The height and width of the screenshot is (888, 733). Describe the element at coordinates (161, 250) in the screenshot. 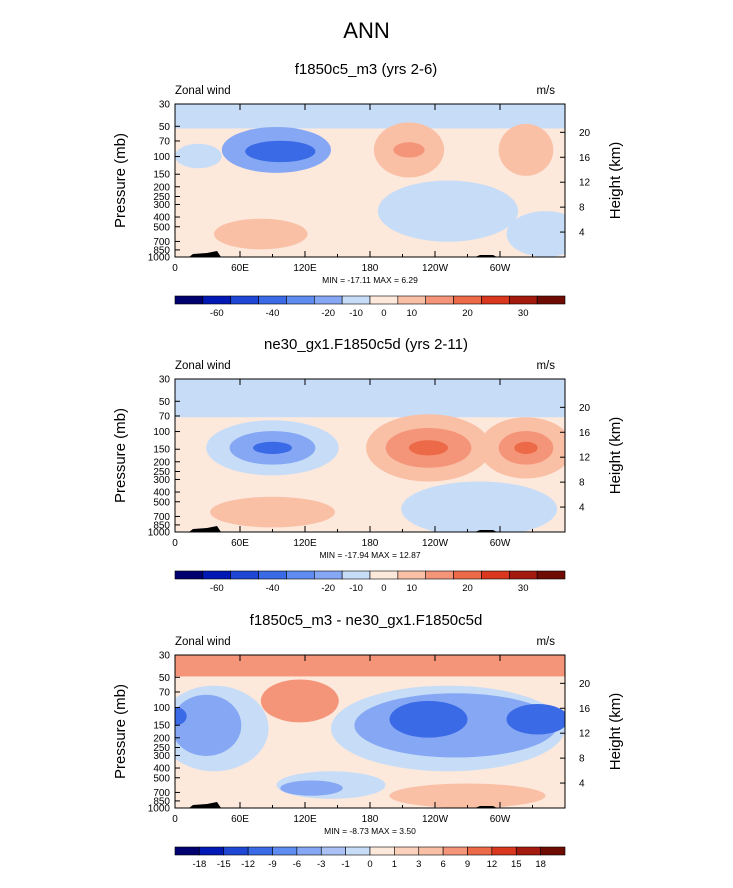

I see `panel-1-ytick-label: 850` at that location.